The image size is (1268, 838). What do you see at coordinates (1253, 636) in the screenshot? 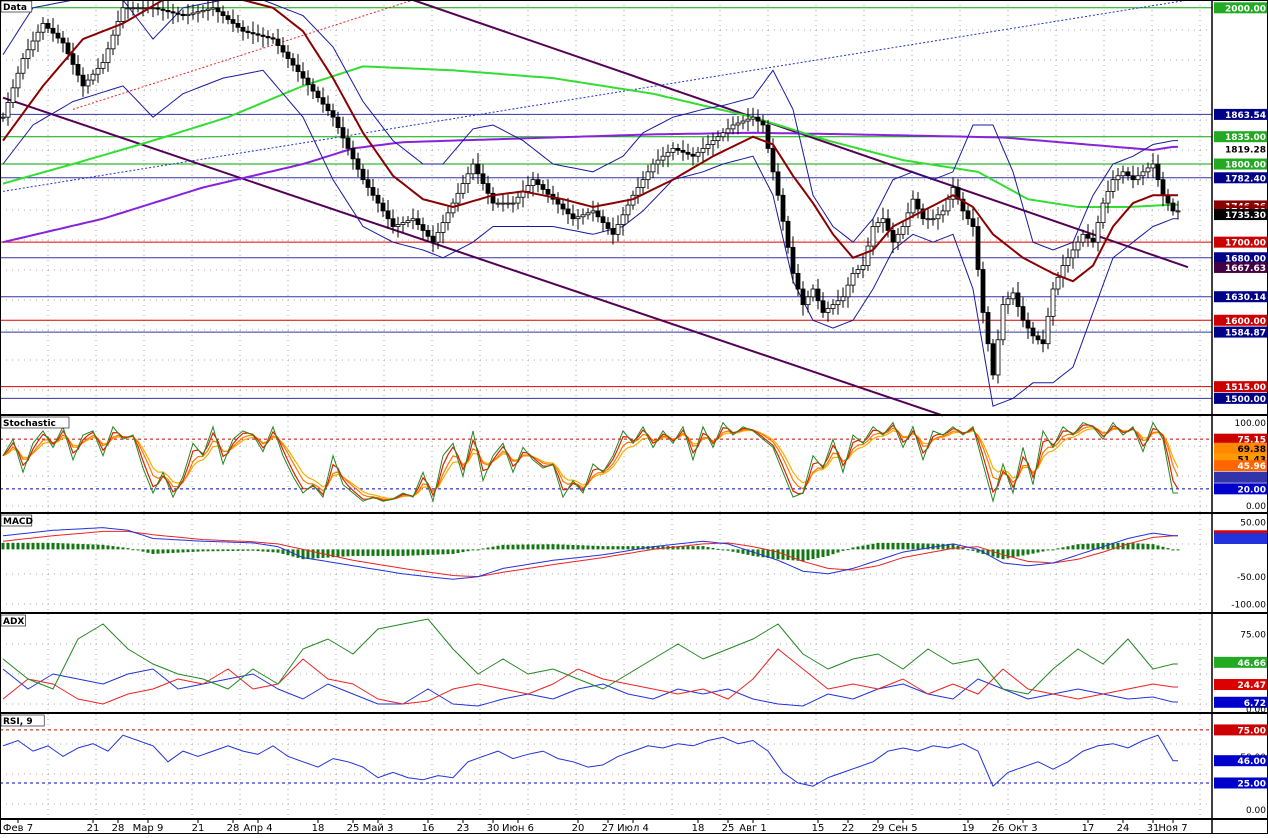
I see `axis-label-text: 75.00` at bounding box center [1253, 636].